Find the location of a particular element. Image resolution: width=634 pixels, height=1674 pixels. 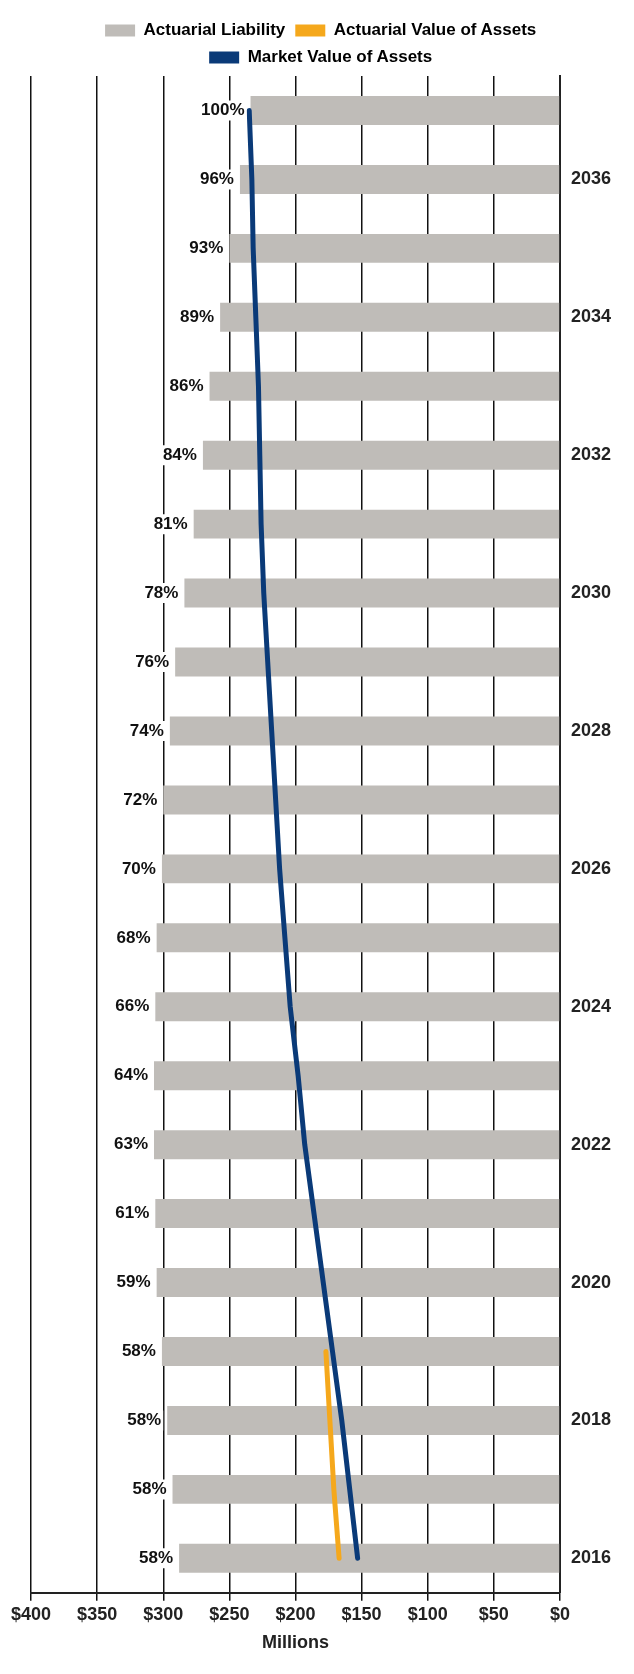

annotation: 96% is located at coordinates (216, 179).